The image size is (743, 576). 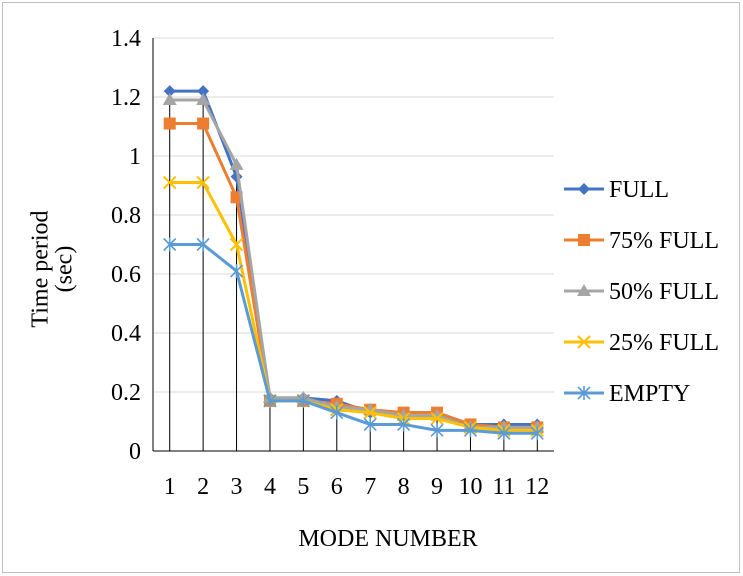 I want to click on x-tick-label: 5, so click(x=303, y=487).